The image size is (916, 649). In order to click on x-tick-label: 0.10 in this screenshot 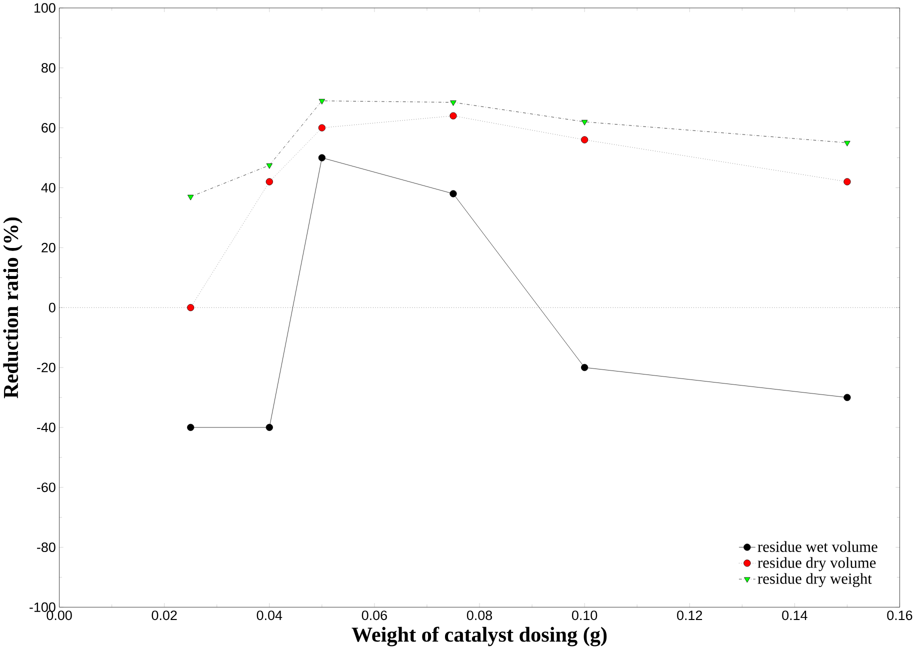, I will do `click(585, 615)`.